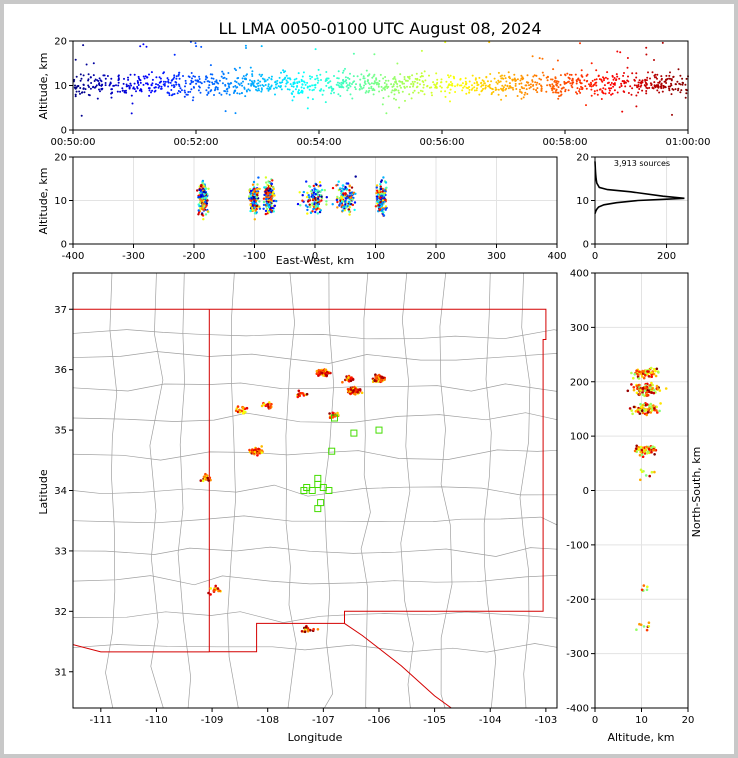 Image resolution: width=738 pixels, height=758 pixels. Describe the element at coordinates (586, 245) in the screenshot. I see `histogram-ytick-label: 0` at that location.